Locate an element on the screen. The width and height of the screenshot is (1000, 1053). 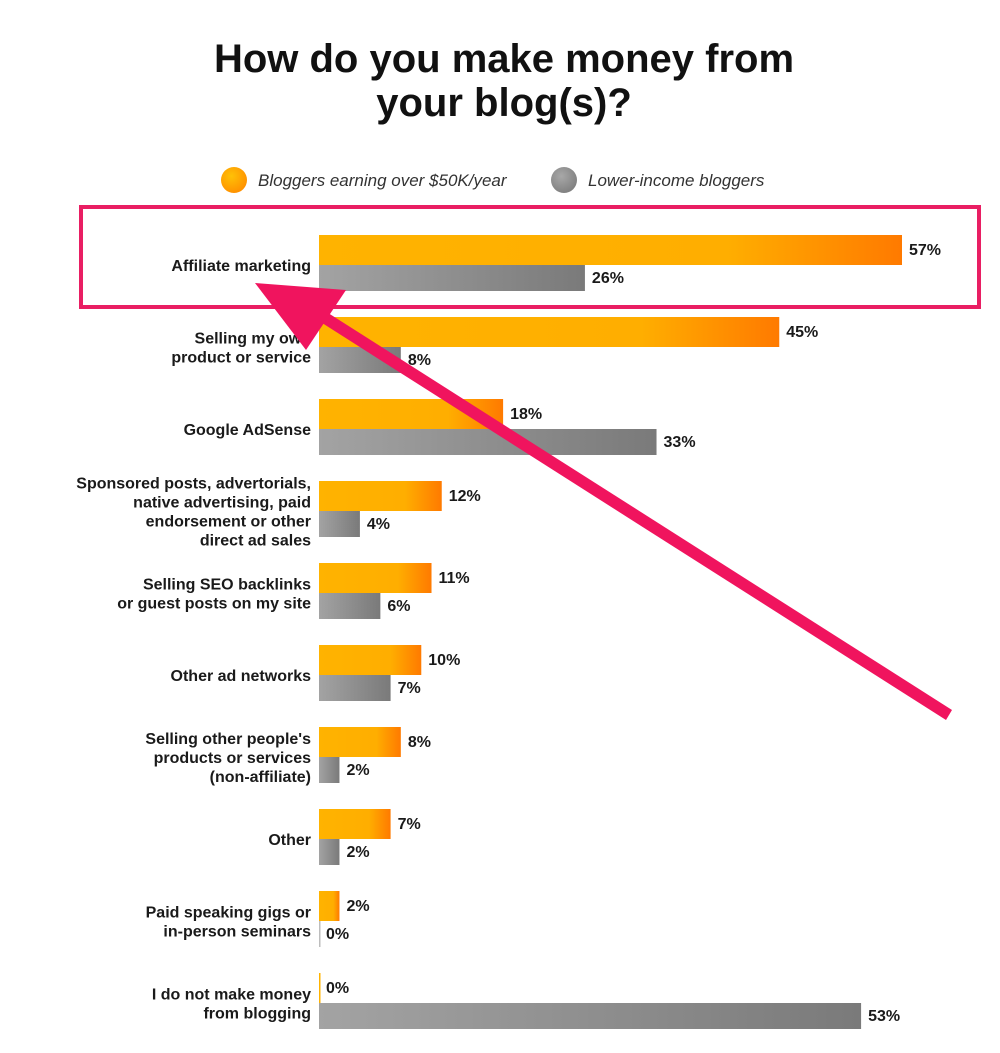
chart-title-line-1: How do you make money from is located at coordinates (504, 59).